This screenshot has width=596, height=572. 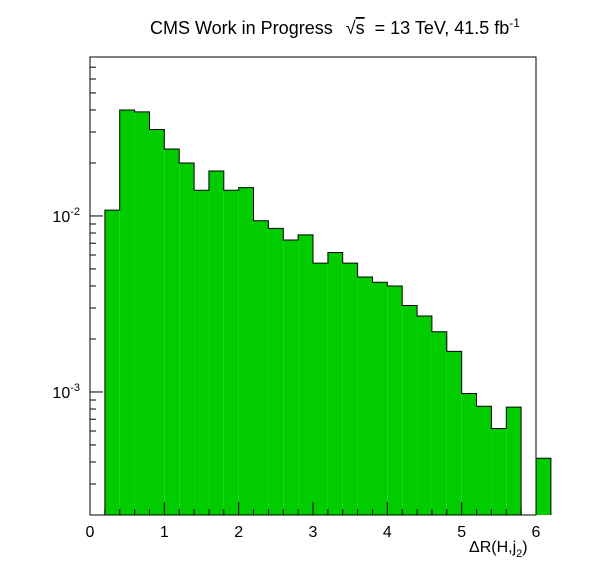 What do you see at coordinates (66, 392) in the screenshot?
I see `y-tick-label: 10⁻³` at bounding box center [66, 392].